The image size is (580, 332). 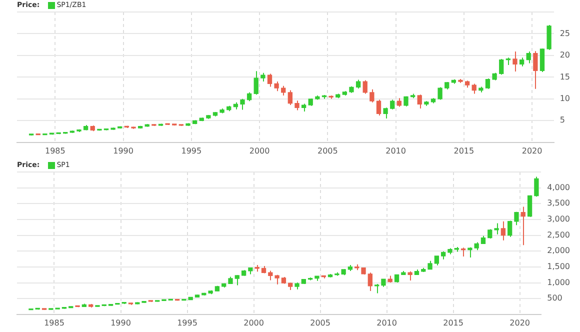 I want to click on y-tick-label: 25, so click(x=565, y=33).